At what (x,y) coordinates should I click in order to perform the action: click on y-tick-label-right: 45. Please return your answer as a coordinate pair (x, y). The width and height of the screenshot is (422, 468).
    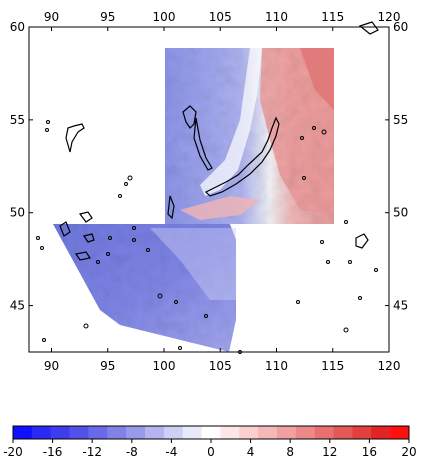
    Looking at the image, I should click on (400, 306).